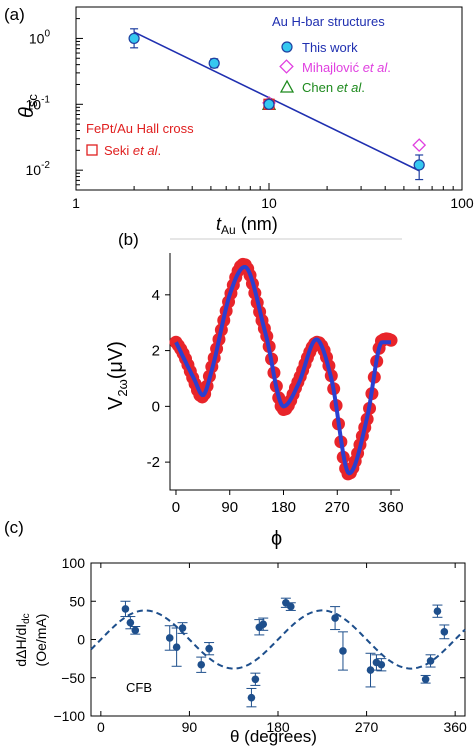  Describe the element at coordinates (153, 462) in the screenshot. I see `panel-b-ytick-label: -2` at that location.